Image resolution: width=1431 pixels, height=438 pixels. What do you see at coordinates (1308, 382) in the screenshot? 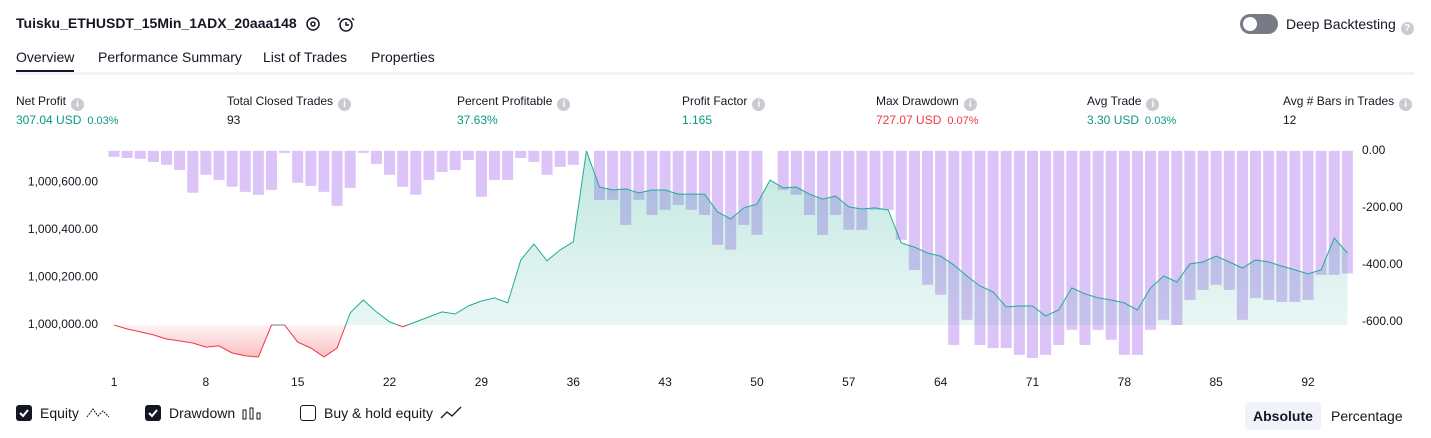
I see `x-tick-label: 92` at bounding box center [1308, 382].